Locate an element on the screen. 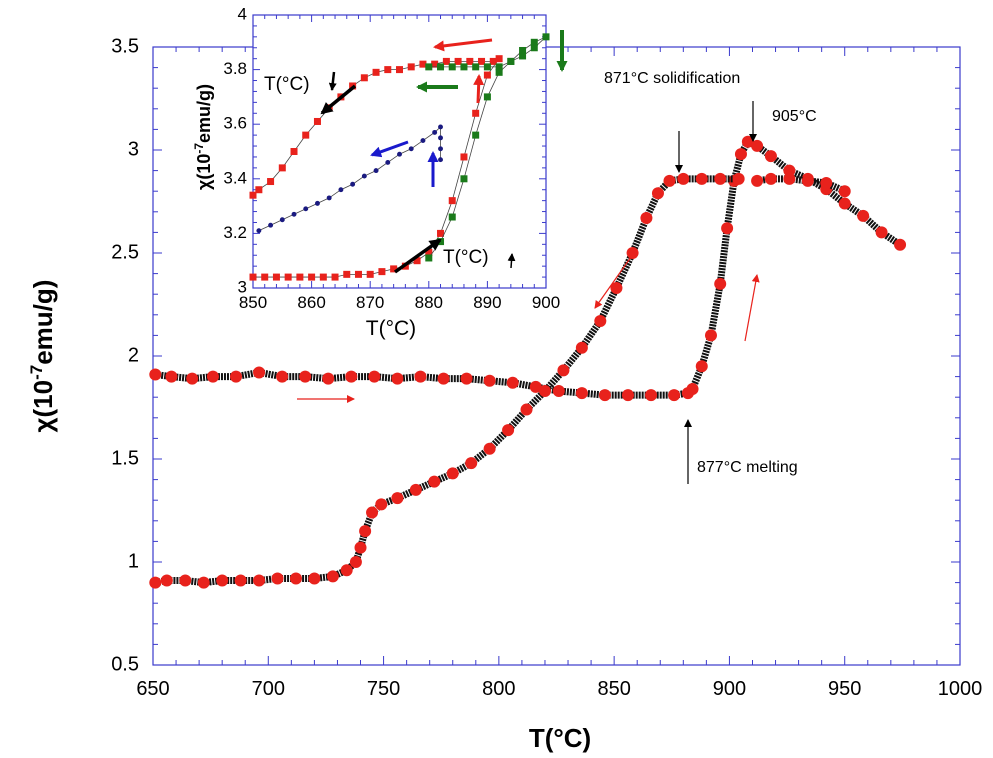 This screenshot has width=993, height=758. inset-x-tick-label: 900 is located at coordinates (546, 302).